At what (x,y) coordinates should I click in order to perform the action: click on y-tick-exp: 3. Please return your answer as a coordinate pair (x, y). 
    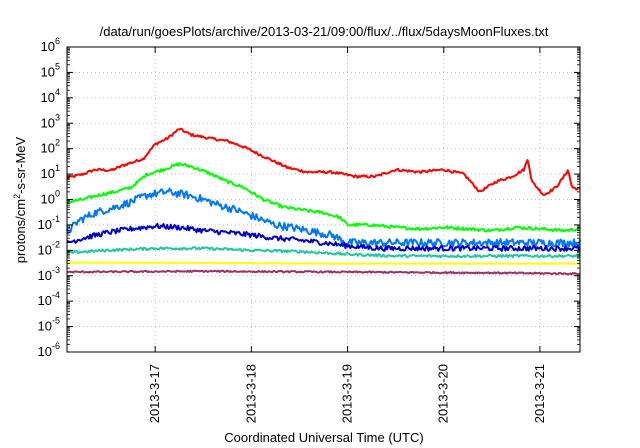
    Looking at the image, I should click on (57, 117).